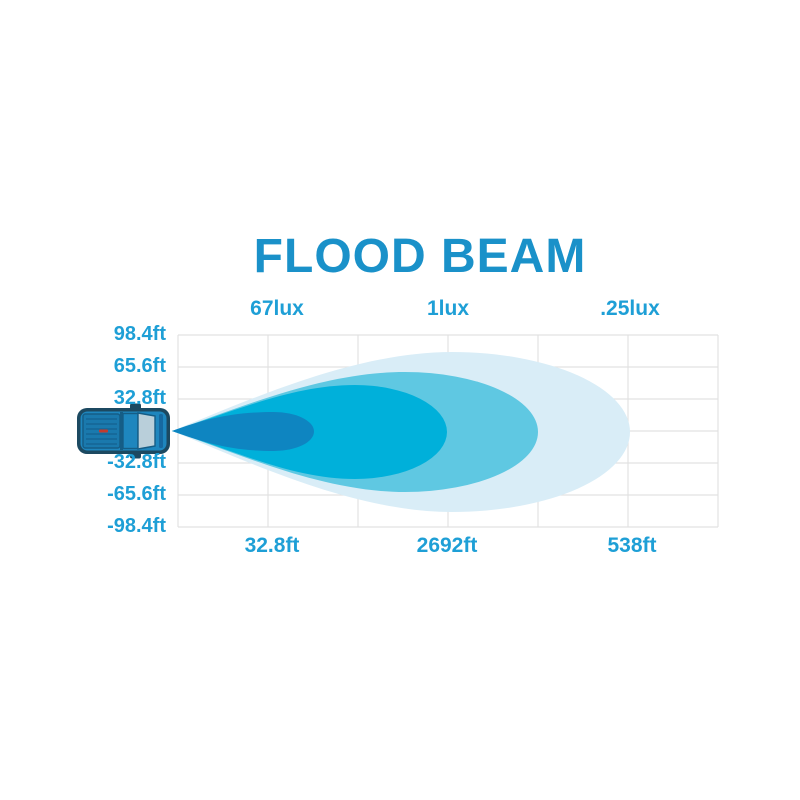 This screenshot has height=800, width=800. I want to click on beam-zones, so click(401, 432).